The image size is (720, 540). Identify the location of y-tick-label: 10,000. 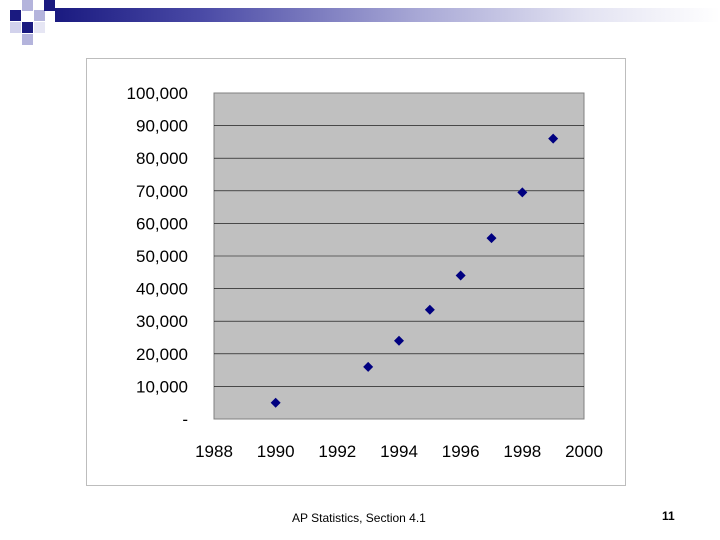
(162, 386).